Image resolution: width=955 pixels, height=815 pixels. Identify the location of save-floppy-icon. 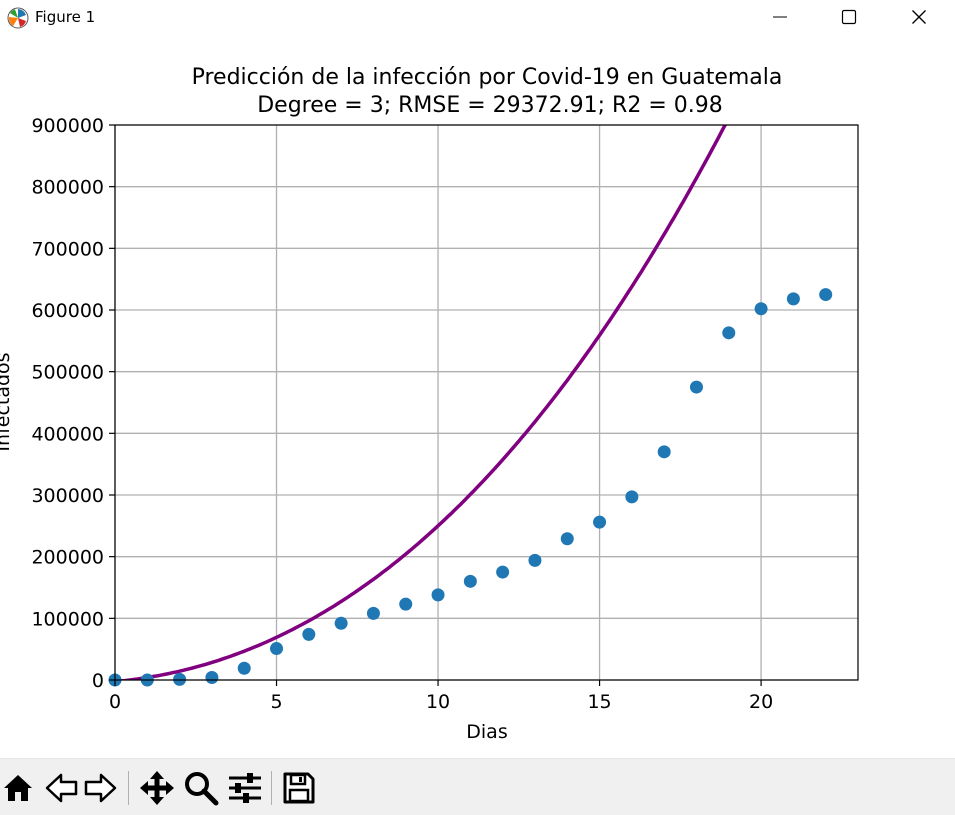
(299, 788).